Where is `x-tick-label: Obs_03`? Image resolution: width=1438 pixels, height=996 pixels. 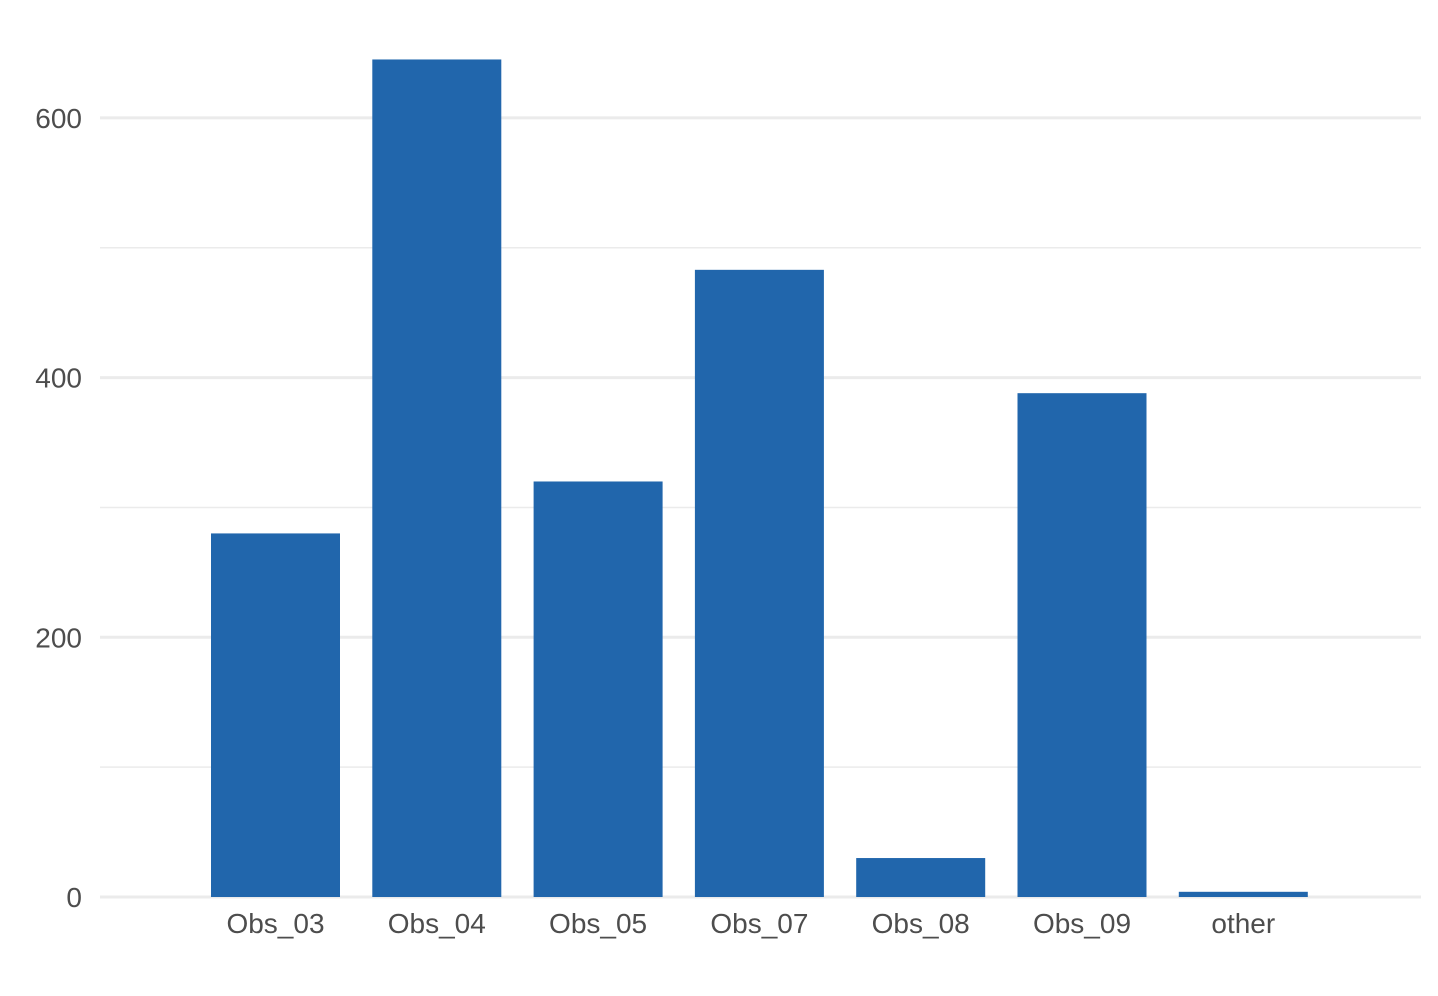 x-tick-label: Obs_03 is located at coordinates (275, 923).